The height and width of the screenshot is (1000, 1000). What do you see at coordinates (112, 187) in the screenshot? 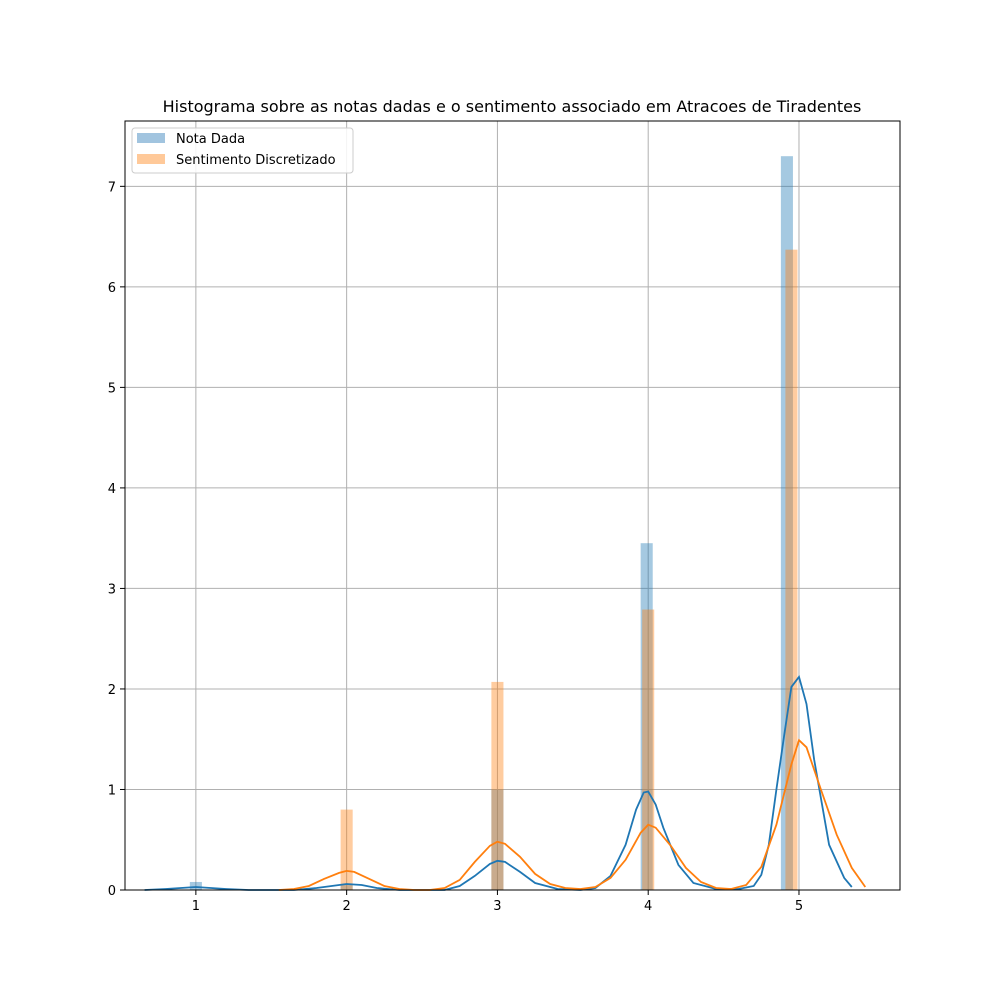
I see `y-tick-label-7: 7` at bounding box center [112, 187].